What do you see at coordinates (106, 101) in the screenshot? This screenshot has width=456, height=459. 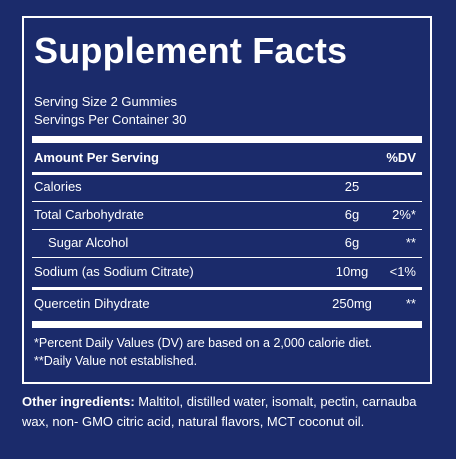 I see `serving-size: Serving Size 2 Gummies` at bounding box center [106, 101].